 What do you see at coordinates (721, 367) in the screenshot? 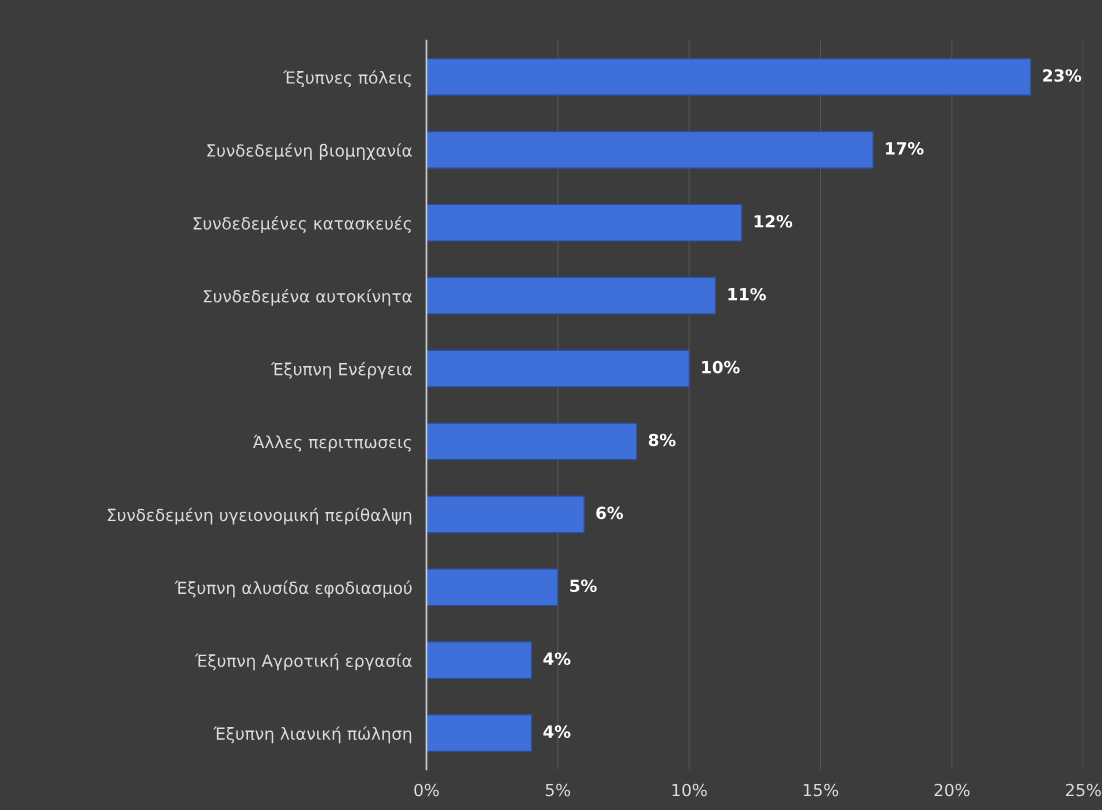
I see `data-label: 10%` at bounding box center [721, 367].